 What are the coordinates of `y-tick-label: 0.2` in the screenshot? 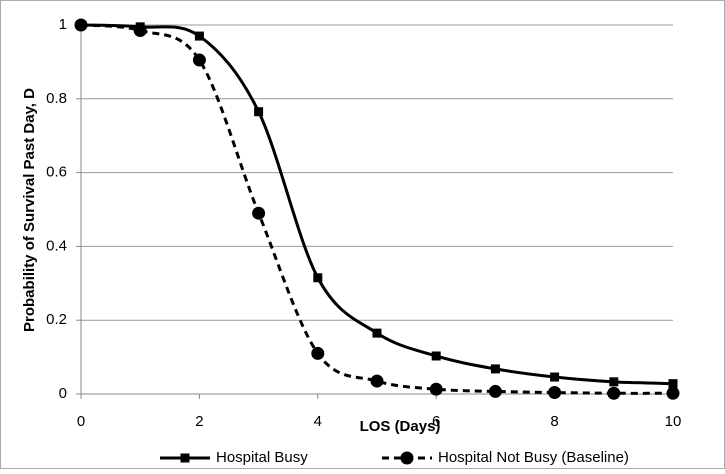 It's located at (56, 319).